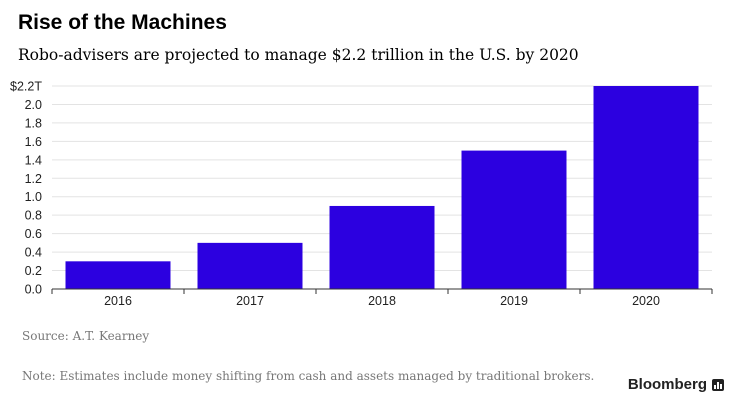 Image resolution: width=740 pixels, height=409 pixels. I want to click on y-tick-label: 0.6, so click(33, 234).